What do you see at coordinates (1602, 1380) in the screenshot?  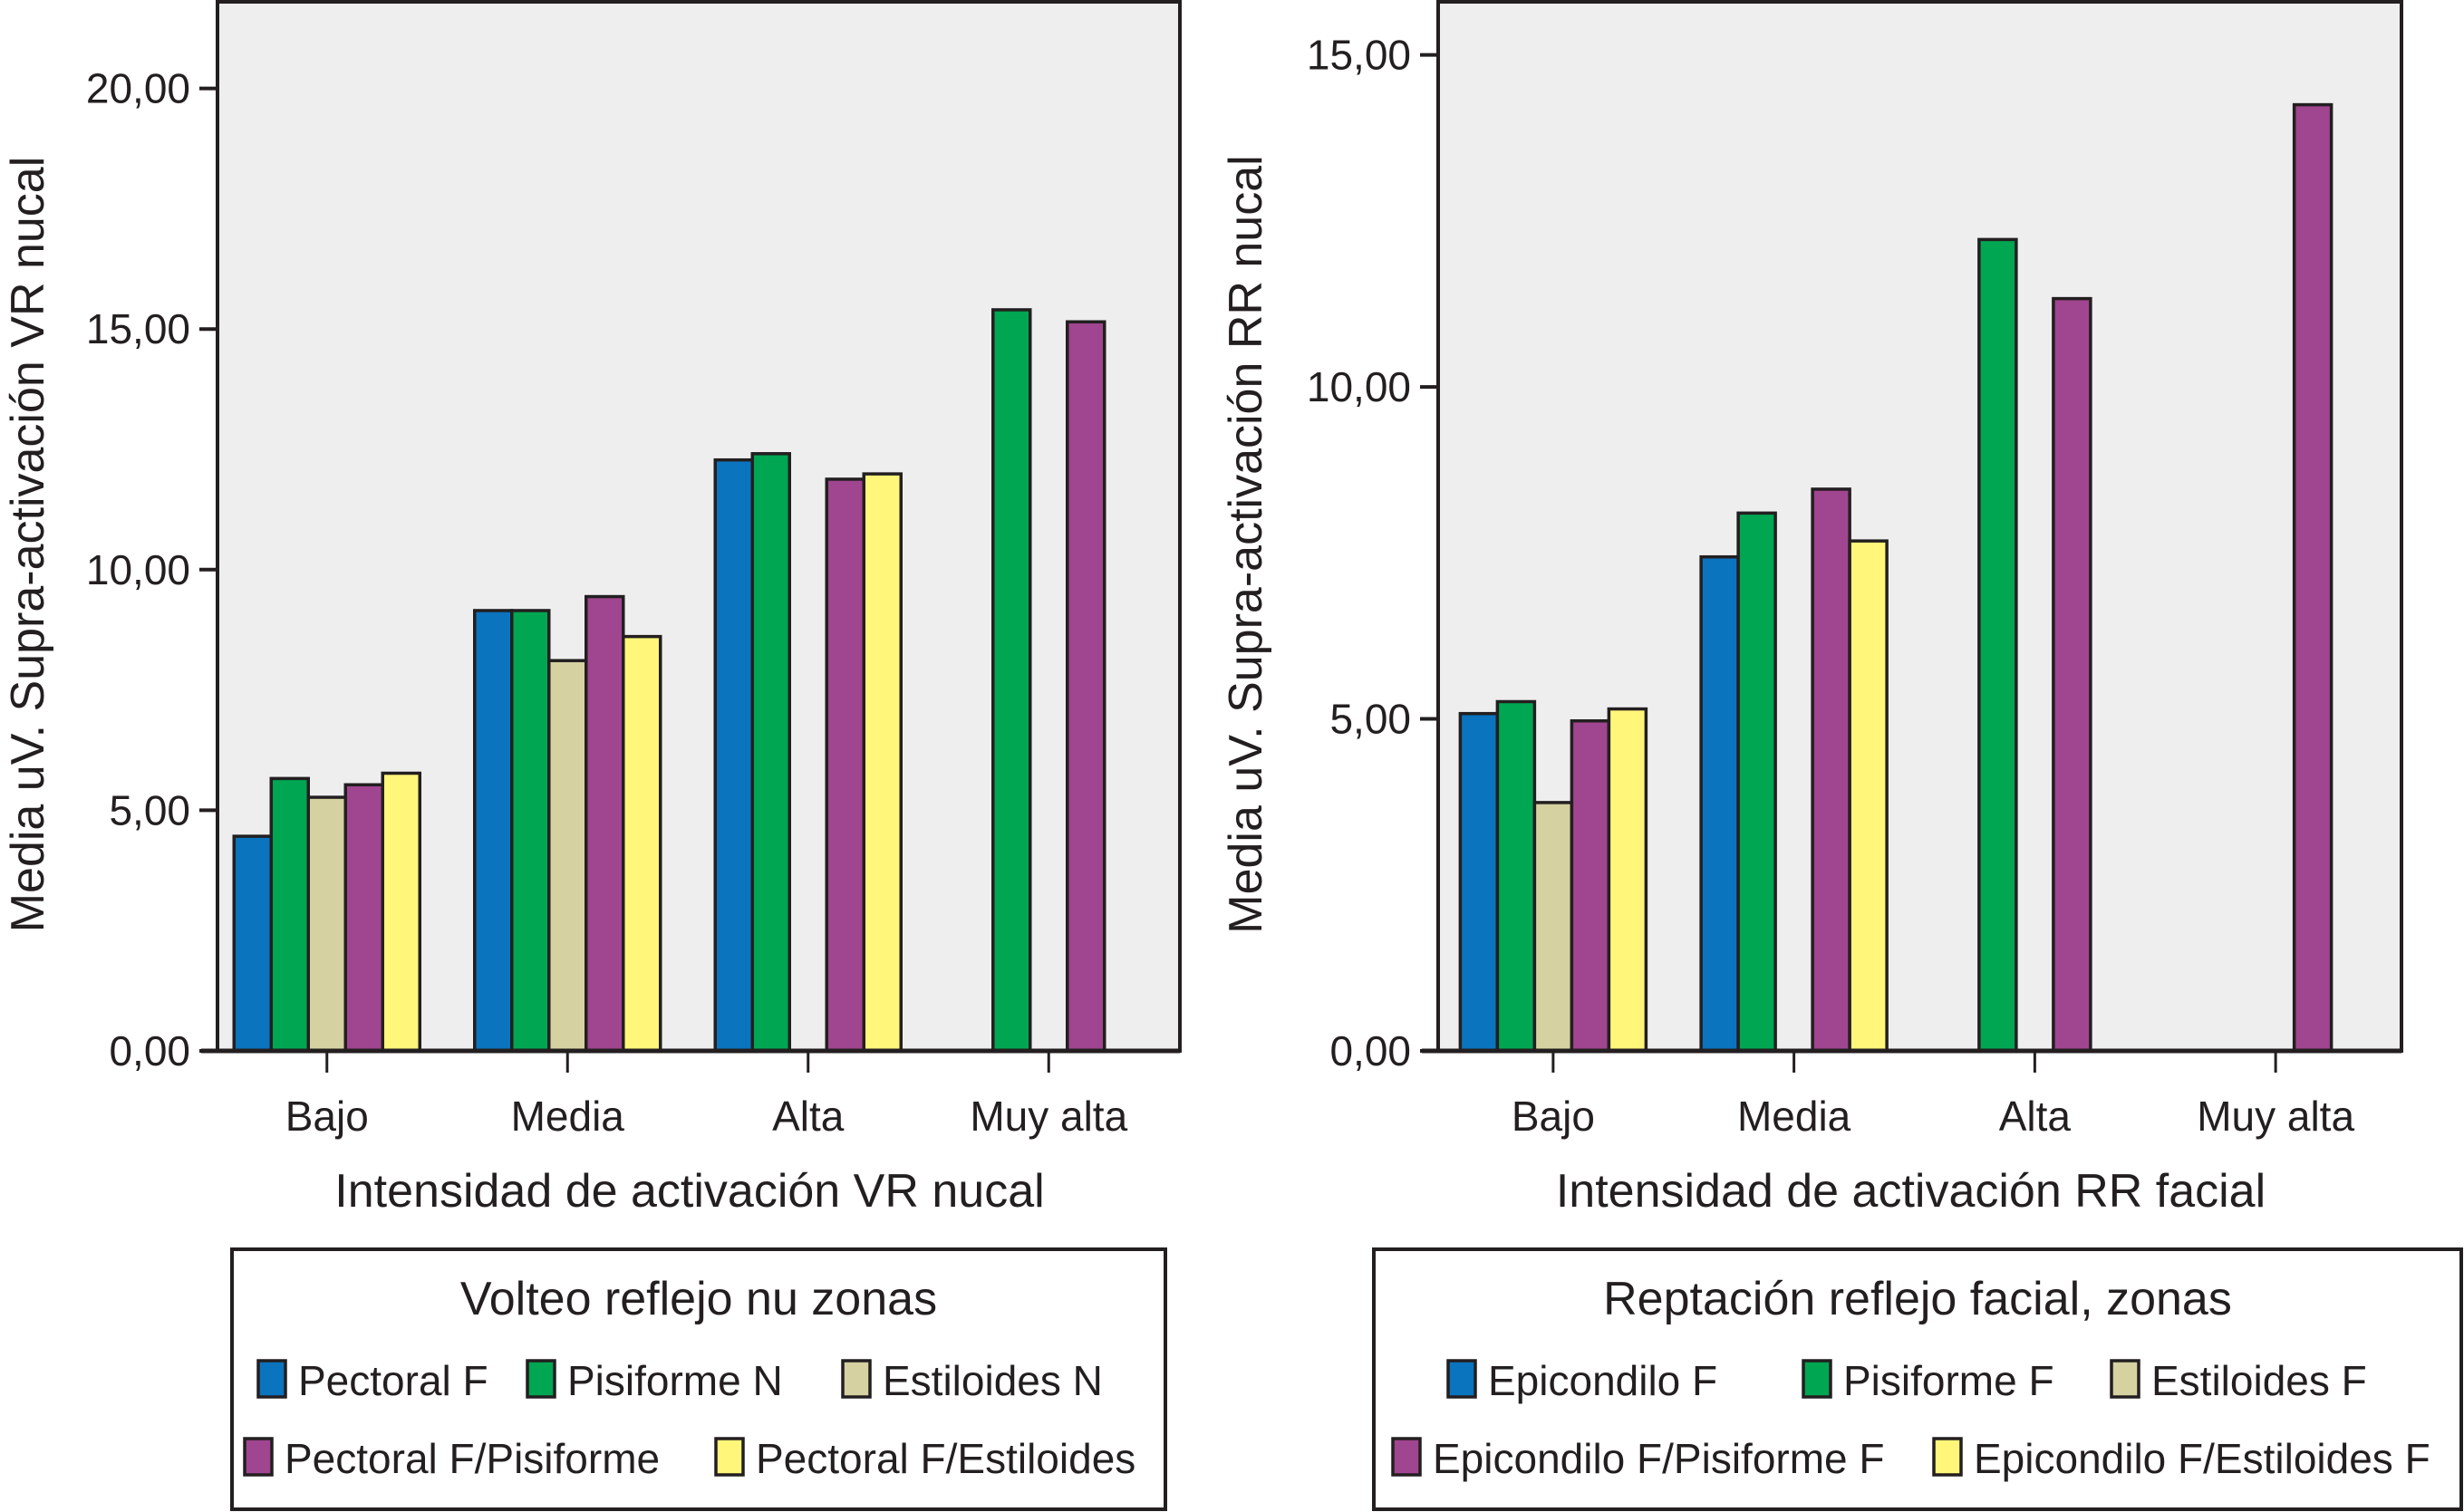 I see `legend-label: Epicondilo F` at bounding box center [1602, 1380].